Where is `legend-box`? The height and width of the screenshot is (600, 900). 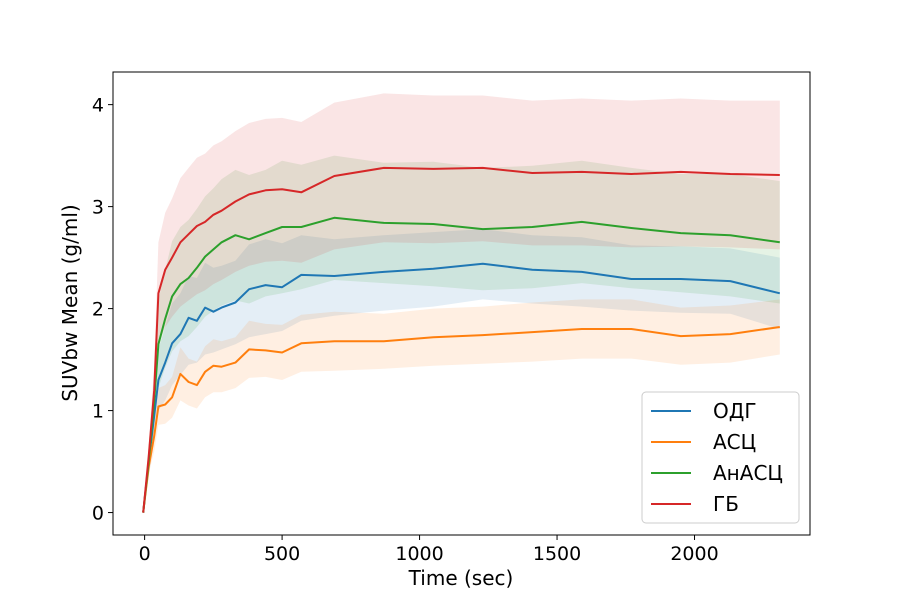
legend-box is located at coordinates (720, 457).